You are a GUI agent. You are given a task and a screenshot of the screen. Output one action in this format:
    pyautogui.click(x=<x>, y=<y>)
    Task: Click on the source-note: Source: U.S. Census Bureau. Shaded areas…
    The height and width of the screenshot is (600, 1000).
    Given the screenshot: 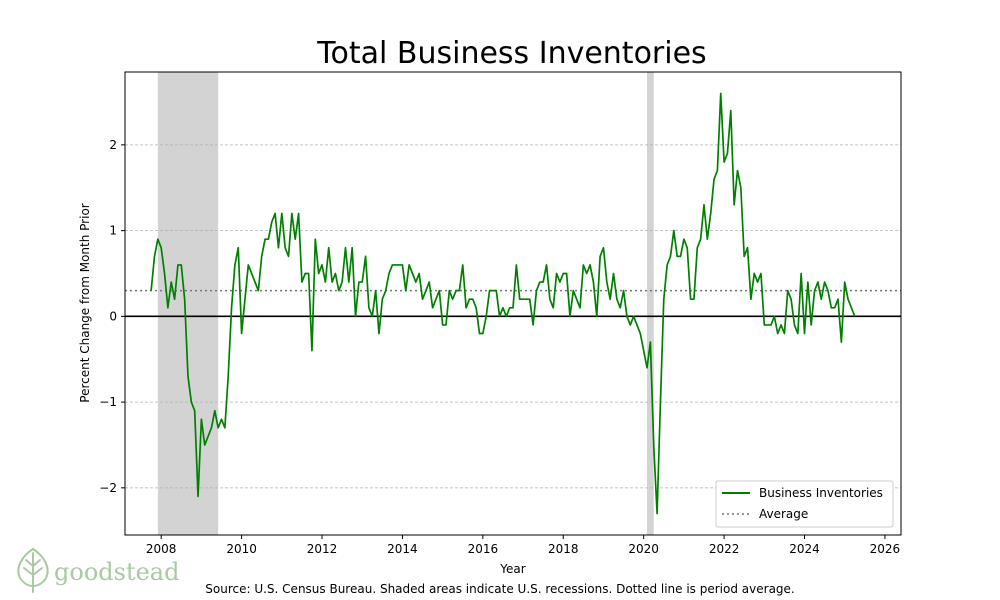 What is the action you would take?
    pyautogui.click(x=499, y=589)
    